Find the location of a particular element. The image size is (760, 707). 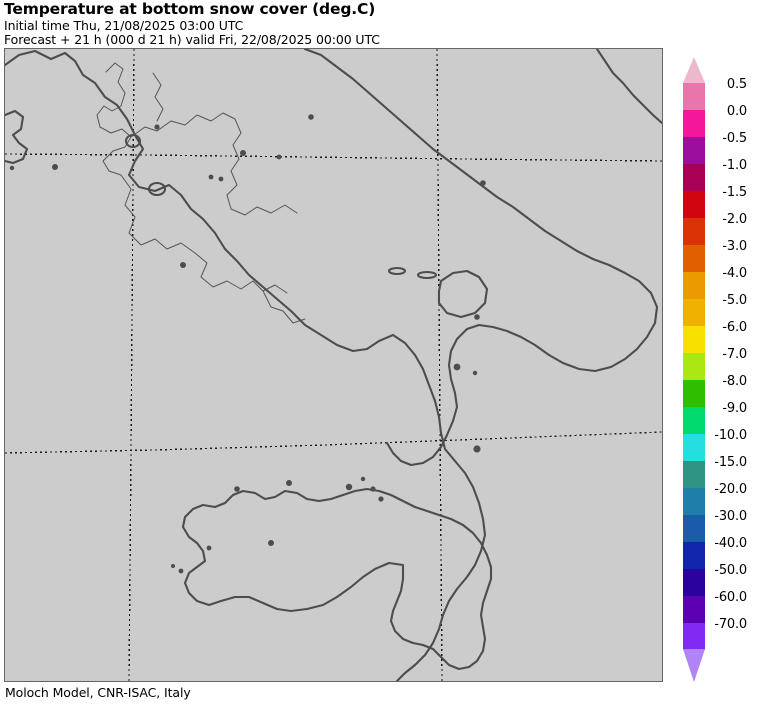

colorbar-tick: 0.5 is located at coordinates (736, 84).